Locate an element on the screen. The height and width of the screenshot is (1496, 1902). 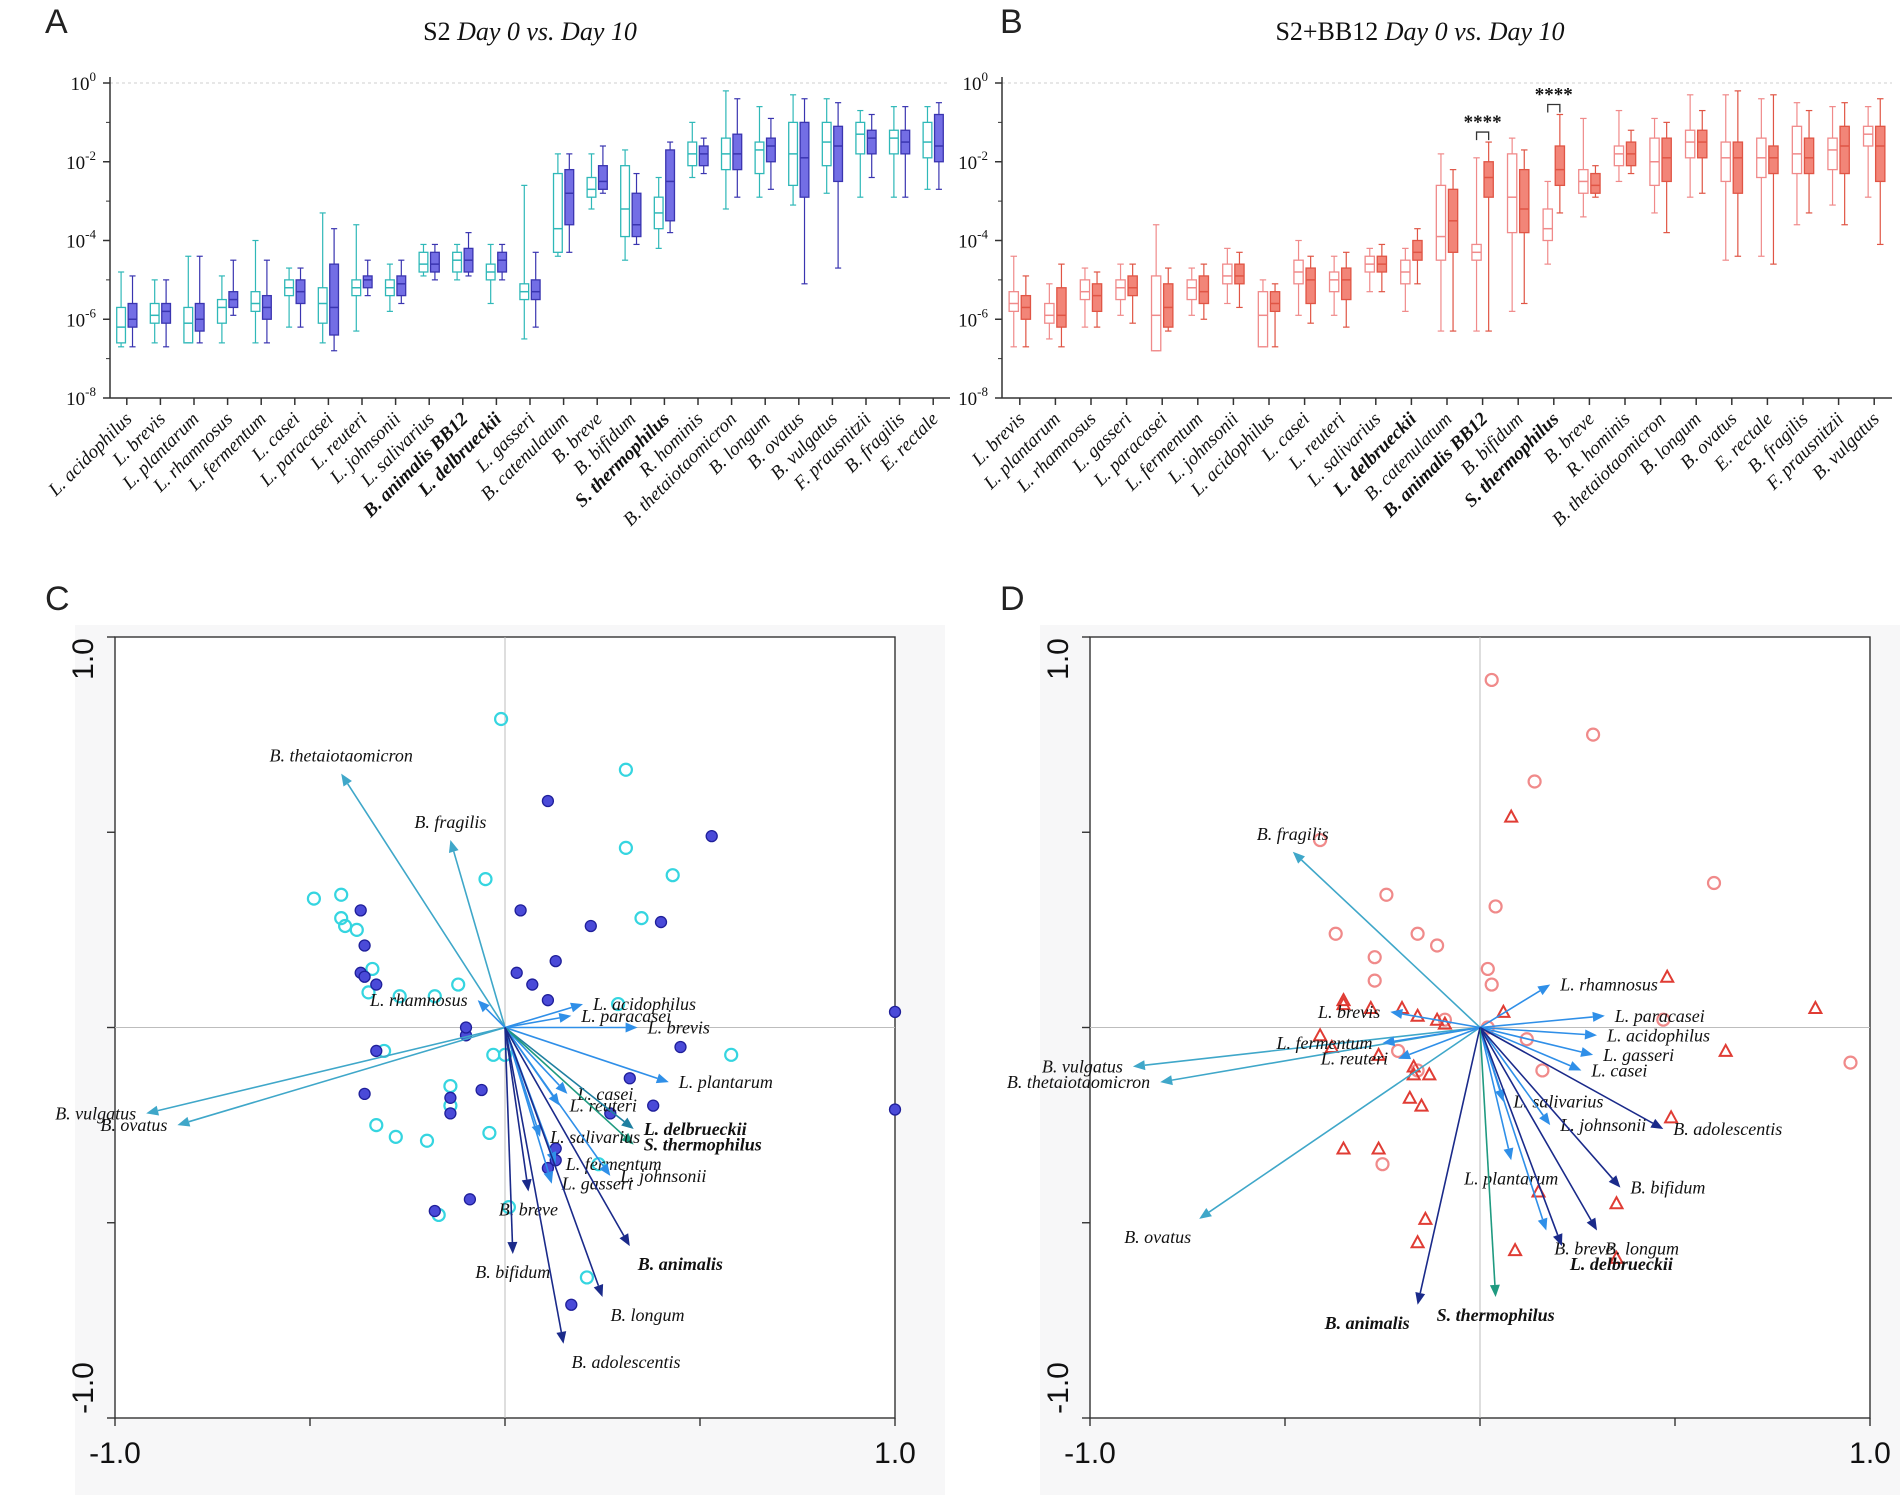
y-tick-exponent: -4 is located at coordinates (90, 234).